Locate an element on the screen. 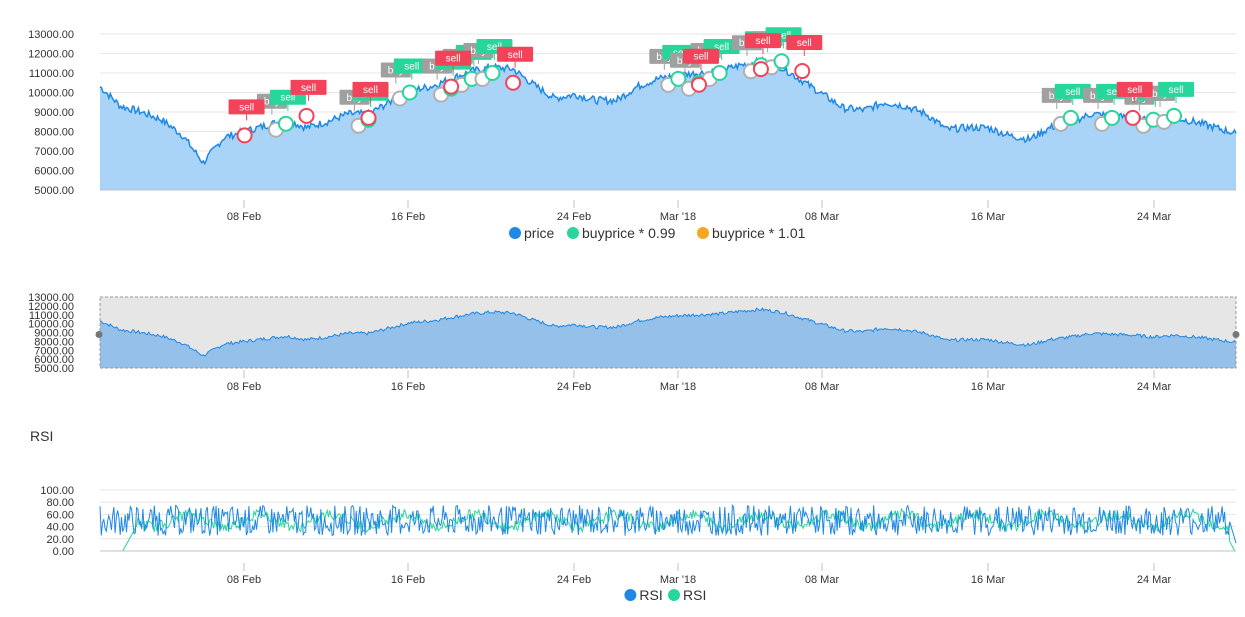  legend-item: buyprice * 0.99 is located at coordinates (621, 233).